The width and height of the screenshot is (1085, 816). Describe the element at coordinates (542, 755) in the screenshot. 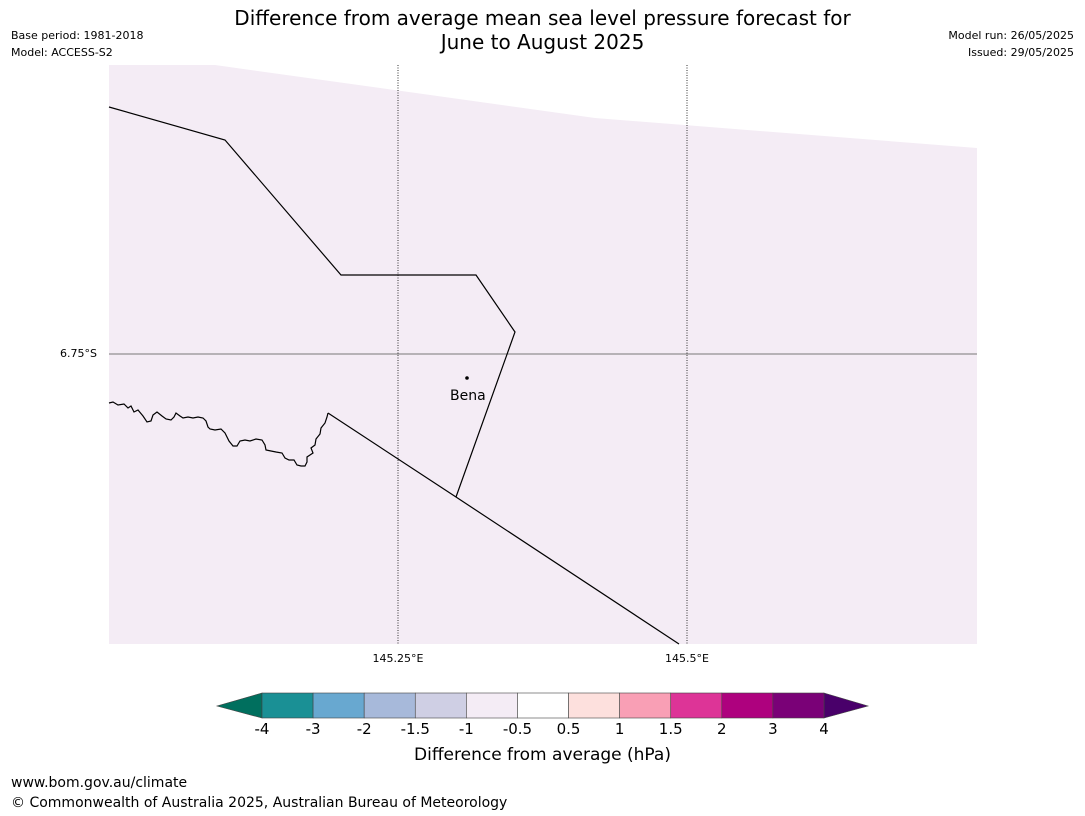

I see `colorbar-title: Difference from average (hPa)` at that location.